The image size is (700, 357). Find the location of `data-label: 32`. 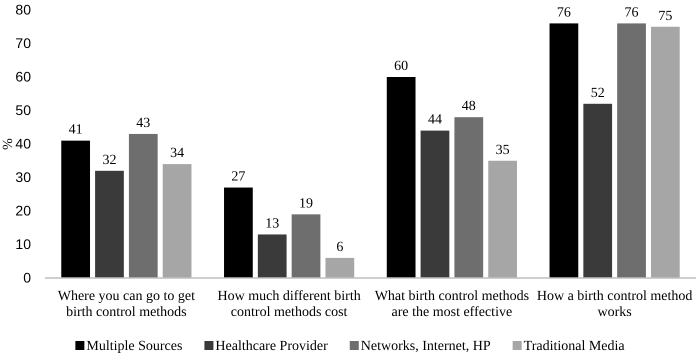

data-label: 32 is located at coordinates (109, 160).